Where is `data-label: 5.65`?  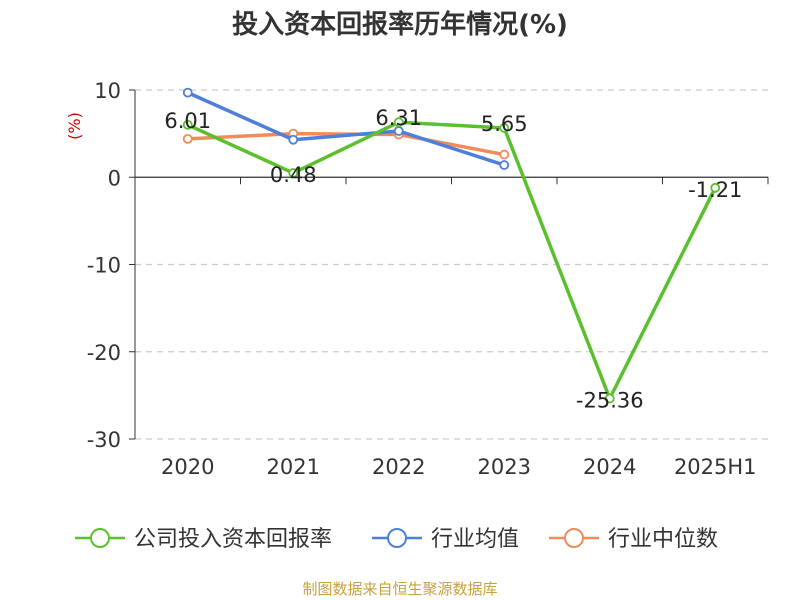
data-label: 5.65 is located at coordinates (504, 124).